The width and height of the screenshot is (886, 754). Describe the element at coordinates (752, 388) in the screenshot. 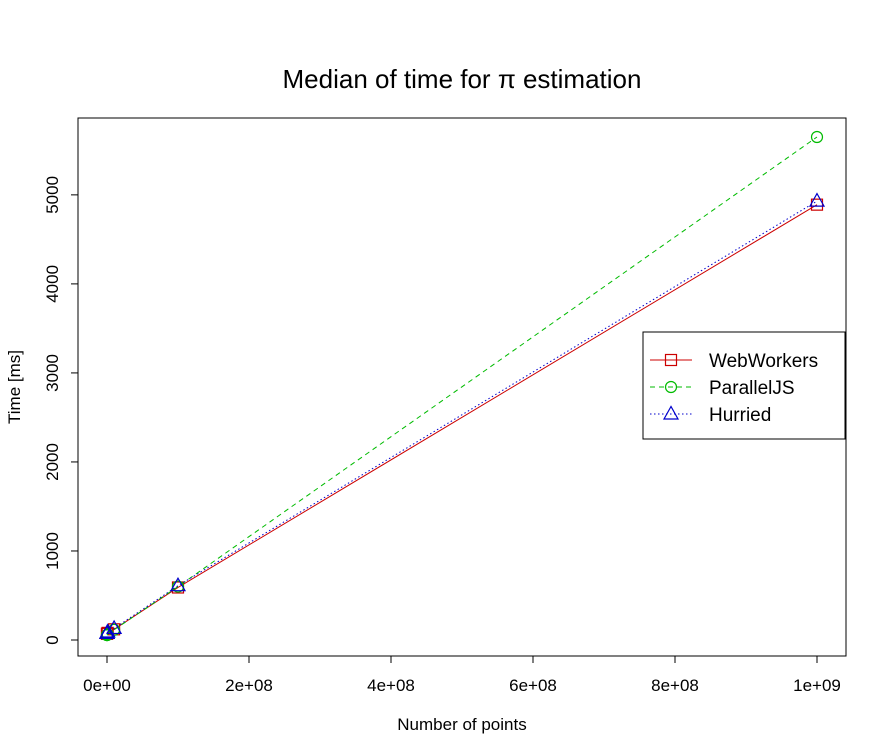

I see `legend-label: ParallelJS` at that location.